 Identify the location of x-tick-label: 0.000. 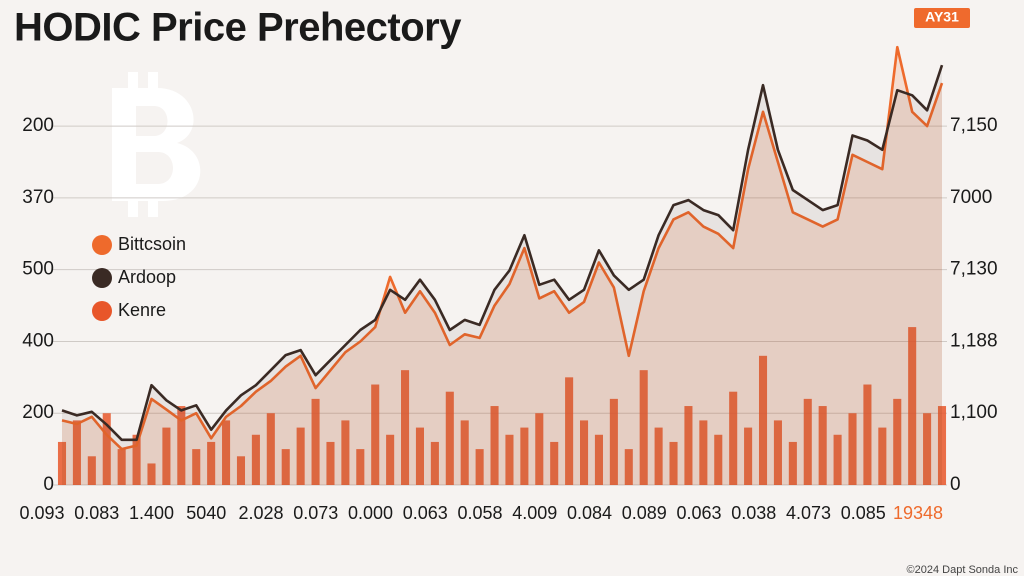
(370, 513).